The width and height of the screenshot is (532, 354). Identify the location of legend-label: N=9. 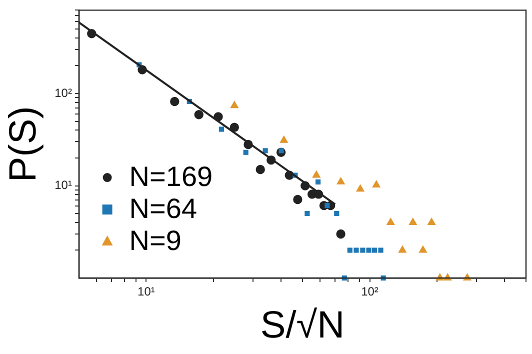
(155, 240).